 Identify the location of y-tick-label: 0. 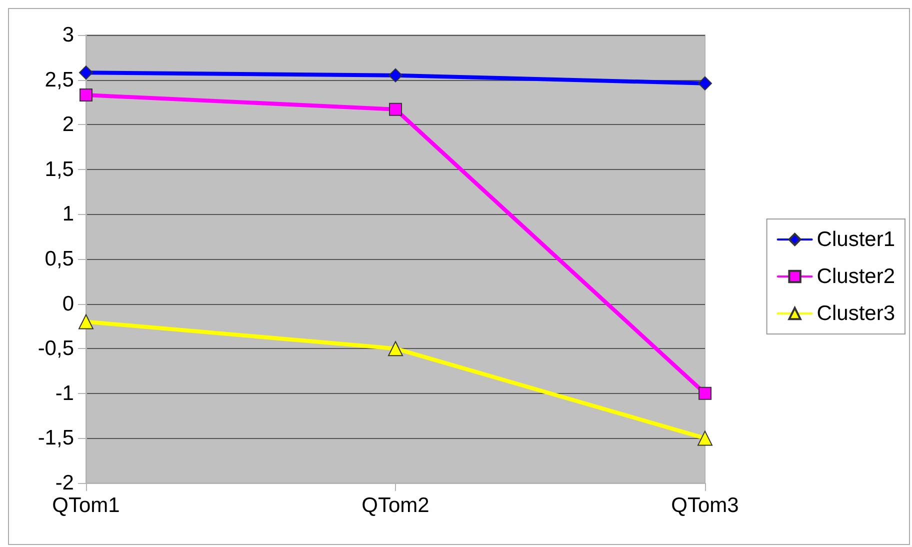
(68, 304).